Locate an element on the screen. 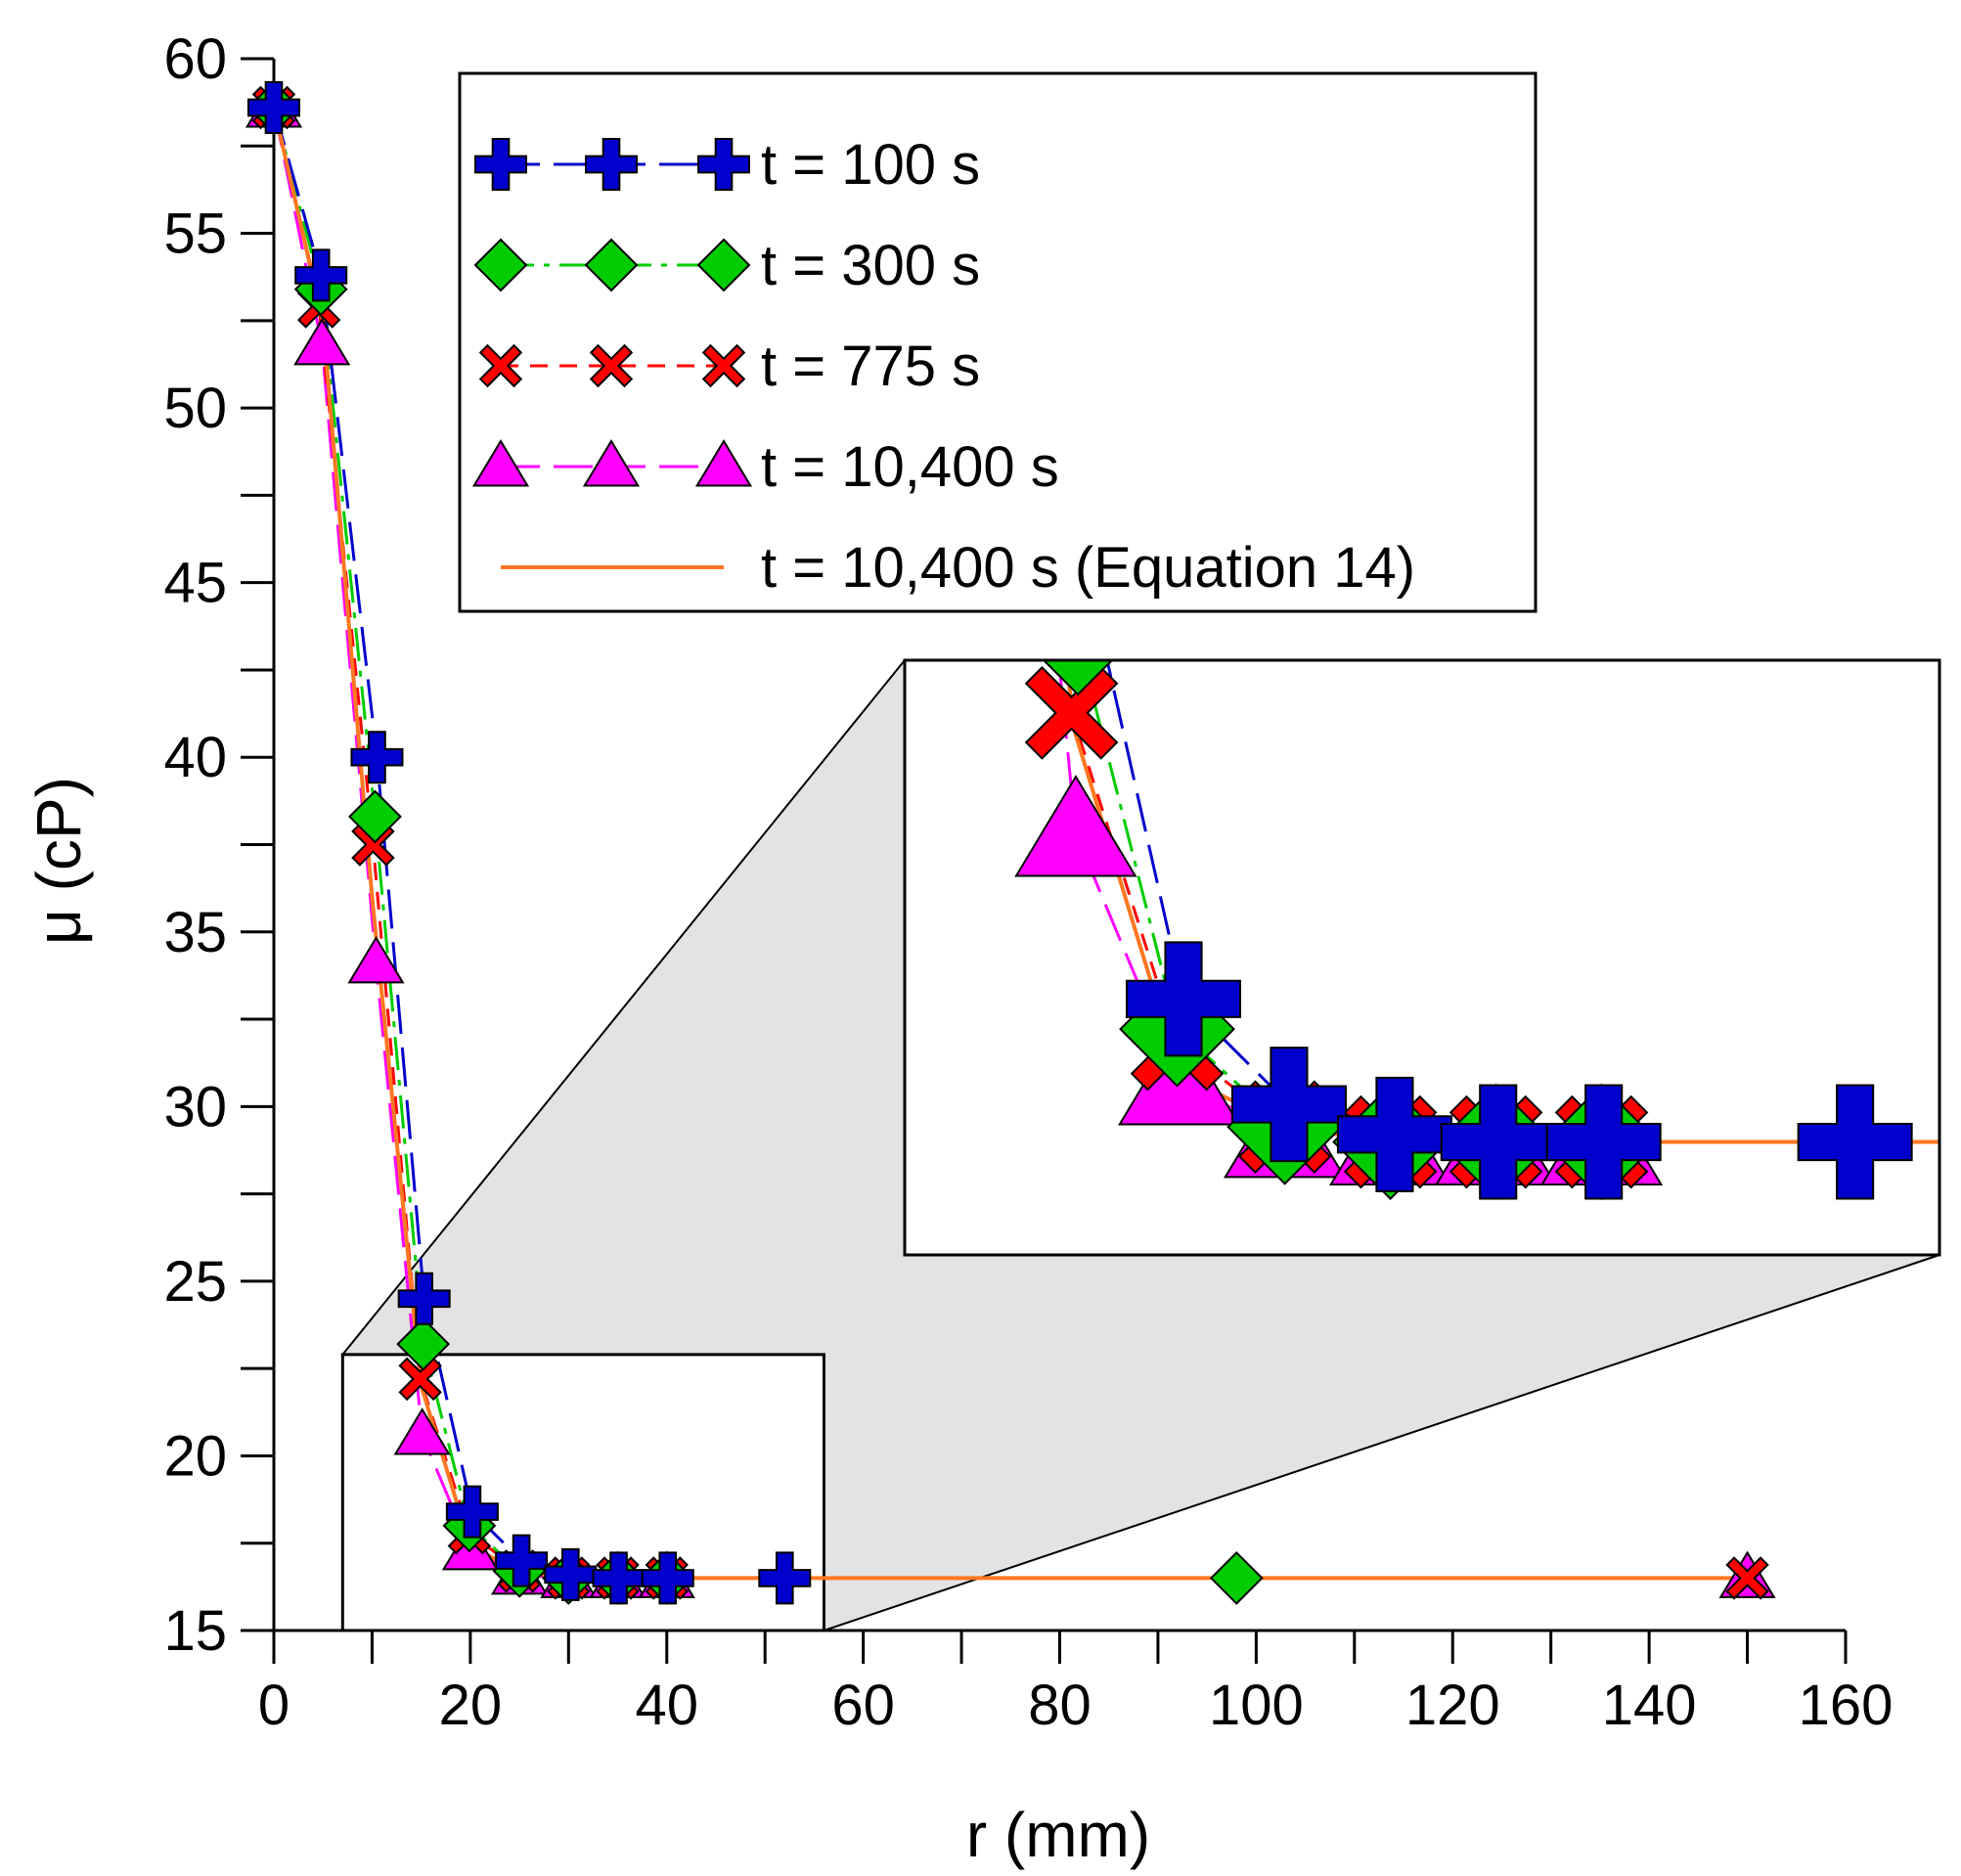 This screenshot has width=1961, height=1876. y-tick-label: 30 is located at coordinates (195, 1107).